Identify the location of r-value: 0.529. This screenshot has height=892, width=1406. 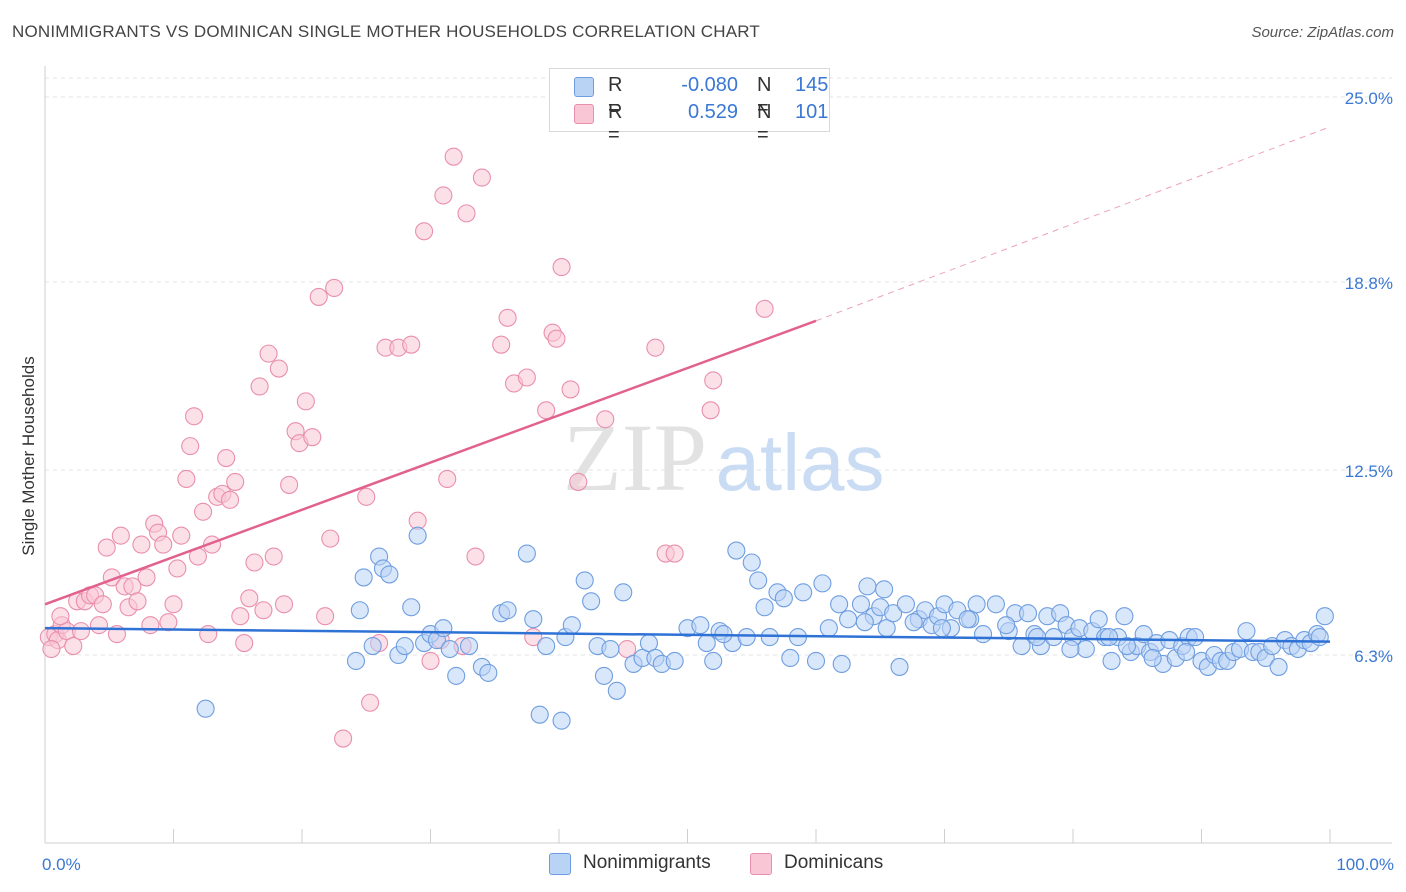
(712, 112).